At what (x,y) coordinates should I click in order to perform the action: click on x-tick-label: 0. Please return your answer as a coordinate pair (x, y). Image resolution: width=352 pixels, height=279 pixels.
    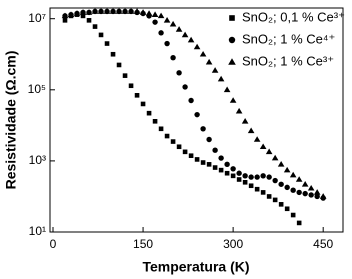
    Looking at the image, I should click on (53, 244).